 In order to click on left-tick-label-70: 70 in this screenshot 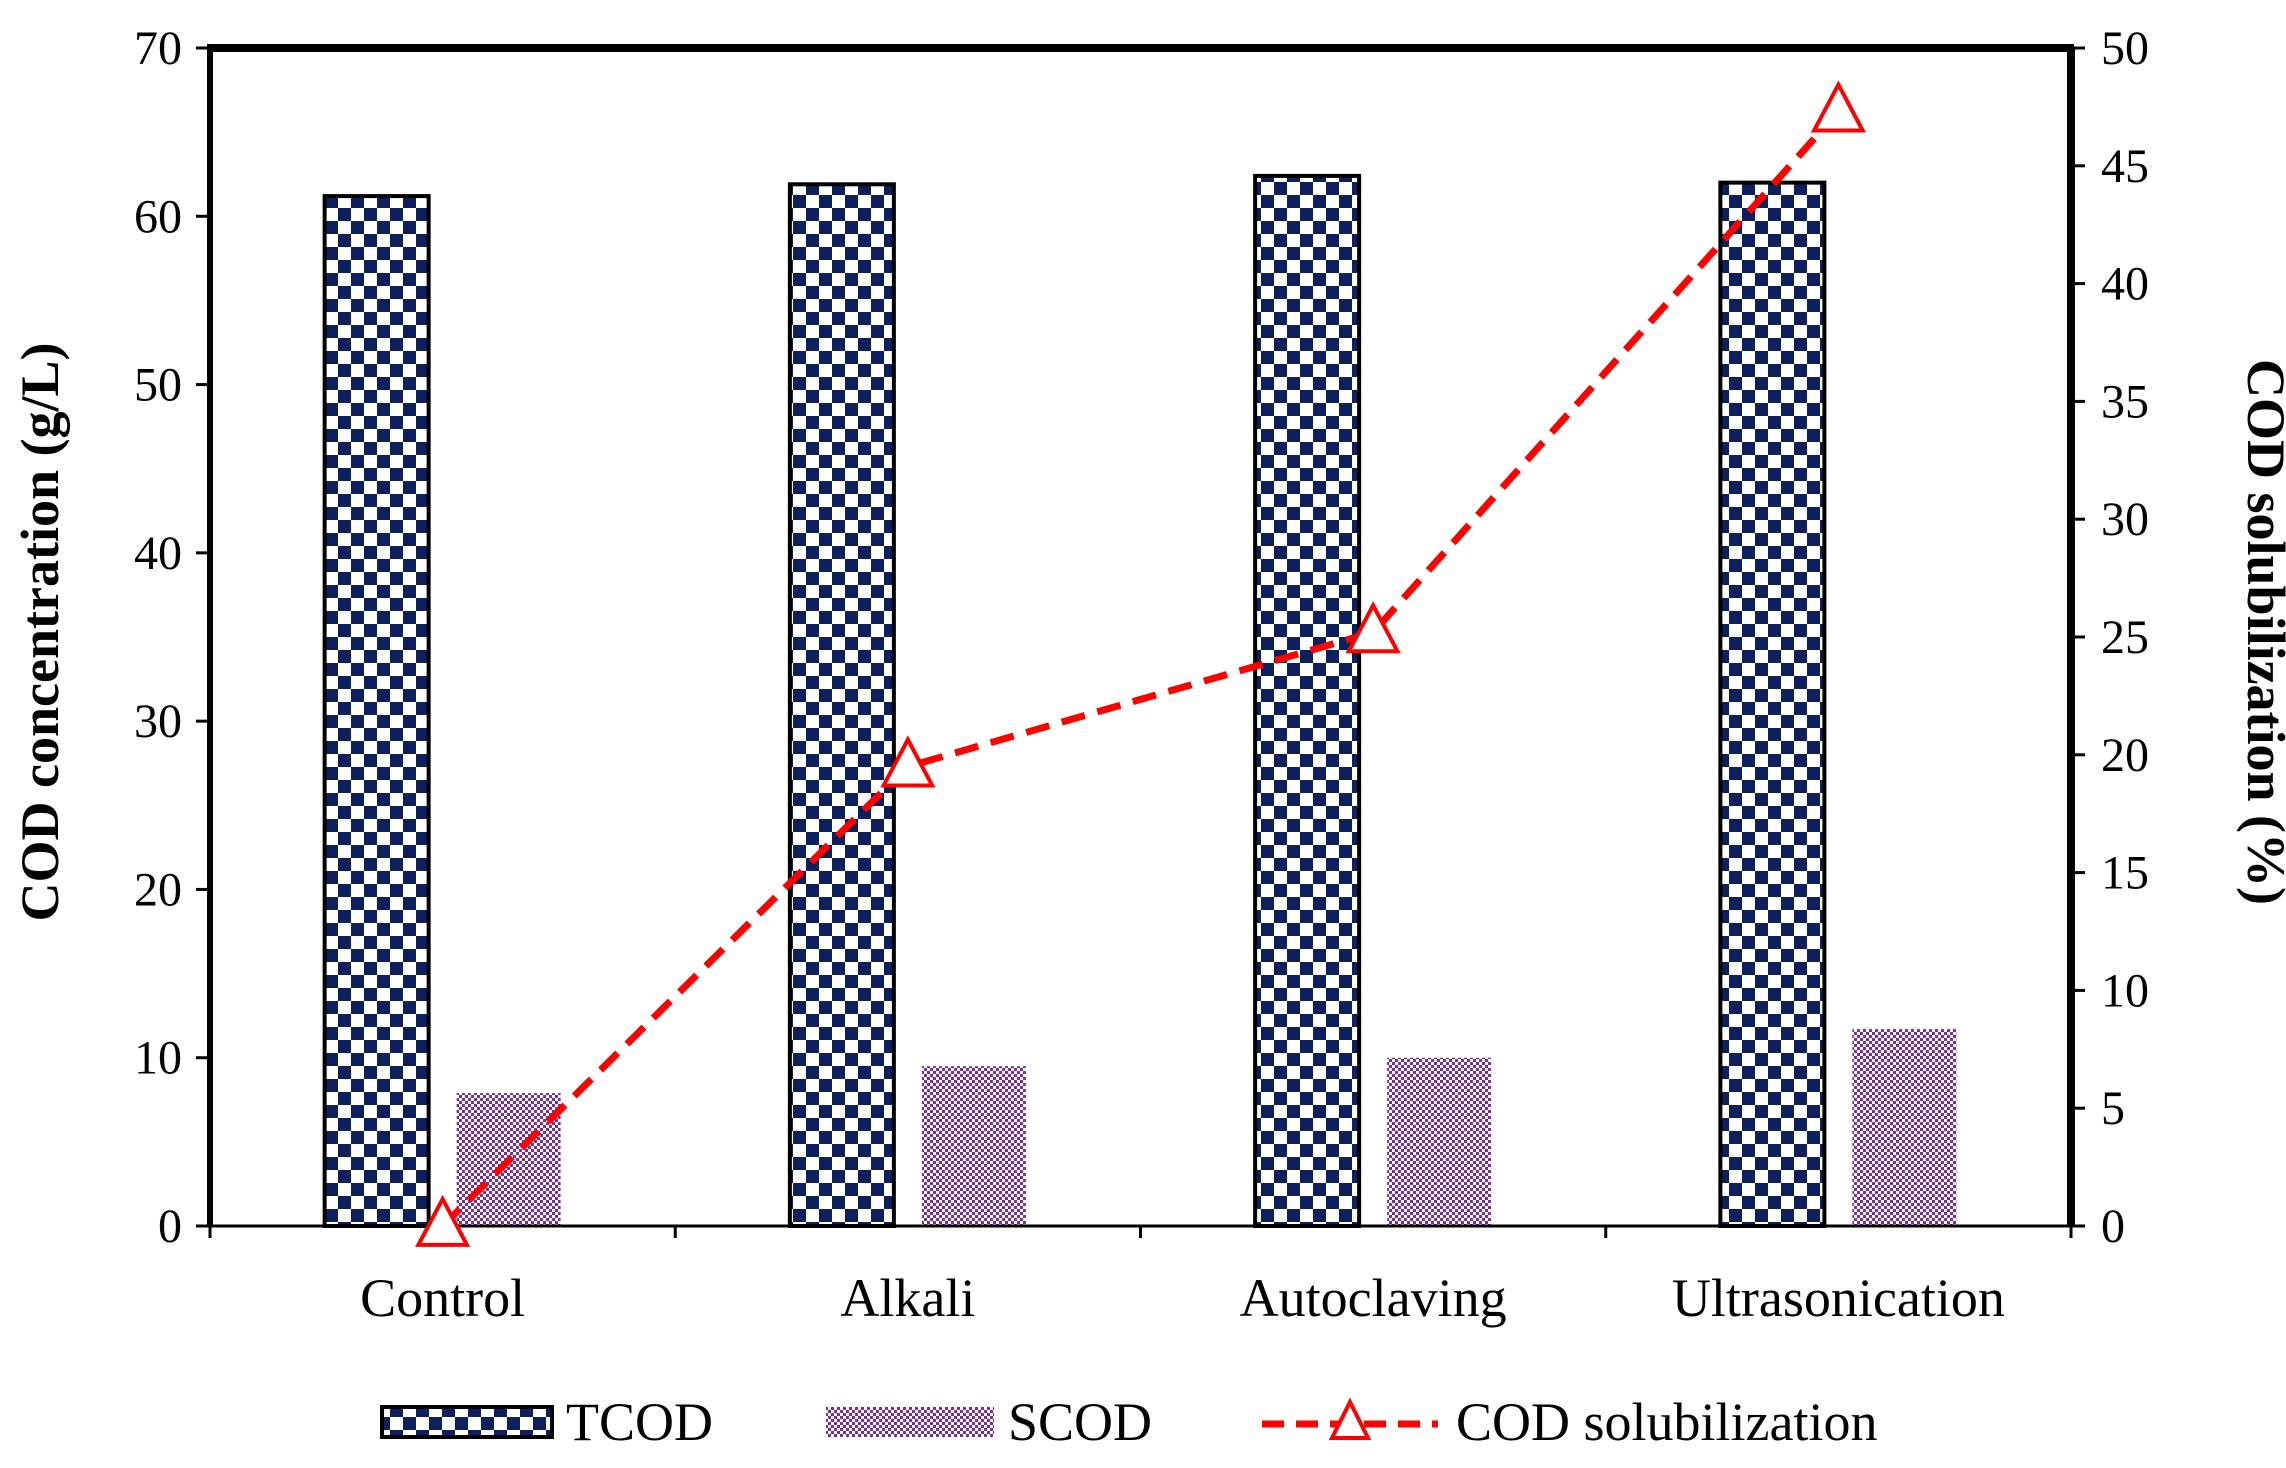, I will do `click(158, 48)`.